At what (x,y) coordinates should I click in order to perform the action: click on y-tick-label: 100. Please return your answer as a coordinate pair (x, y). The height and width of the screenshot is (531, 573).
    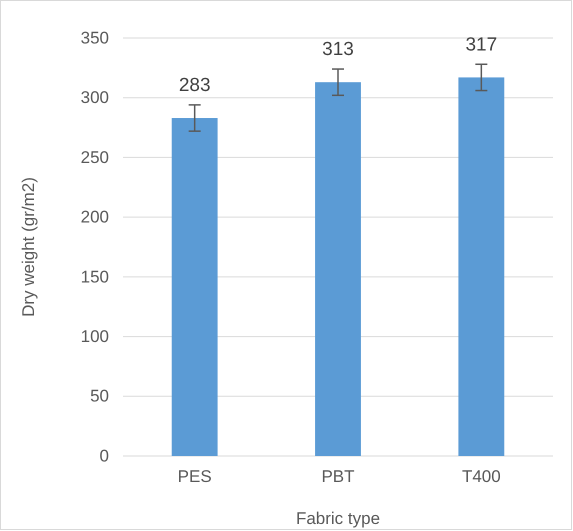
    Looking at the image, I should click on (94, 336).